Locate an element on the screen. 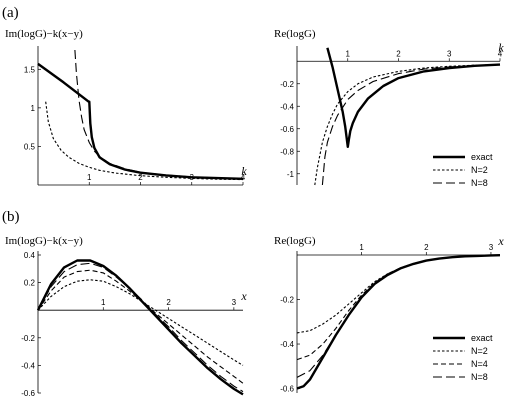  y-tick-label: -0.8 is located at coordinates (287, 151).